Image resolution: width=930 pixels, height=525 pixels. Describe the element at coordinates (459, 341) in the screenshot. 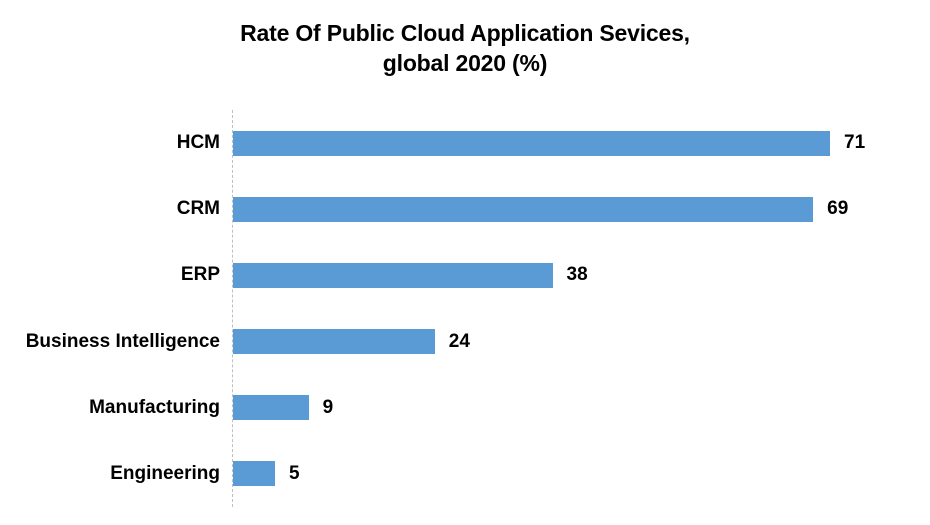

I see `value-label: 24` at that location.